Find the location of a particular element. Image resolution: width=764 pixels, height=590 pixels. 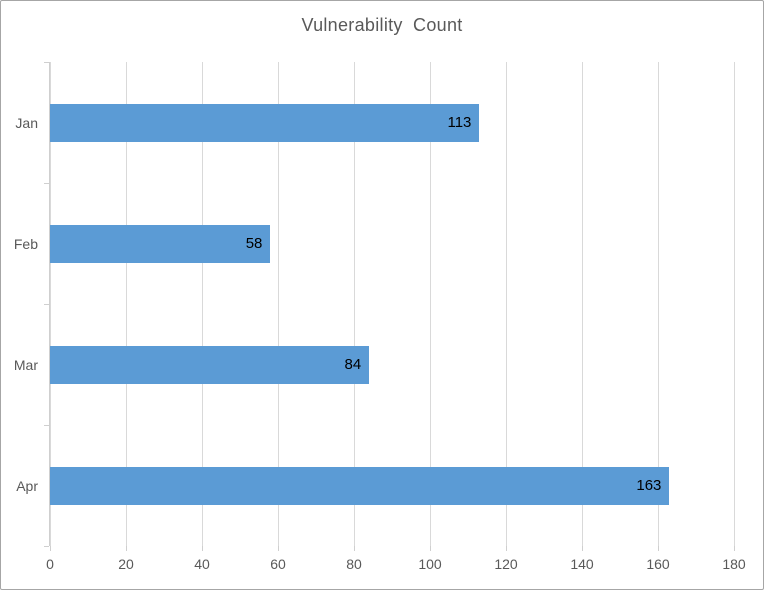

x-axis-tick-label: 180 is located at coordinates (734, 564).